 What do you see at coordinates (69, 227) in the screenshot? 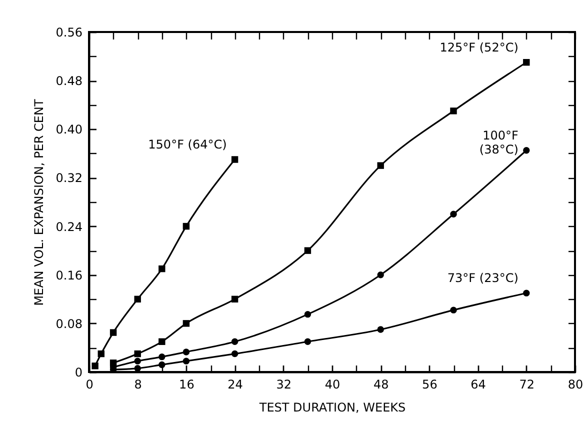
I see `y-tick-label: 0.24` at bounding box center [69, 227].